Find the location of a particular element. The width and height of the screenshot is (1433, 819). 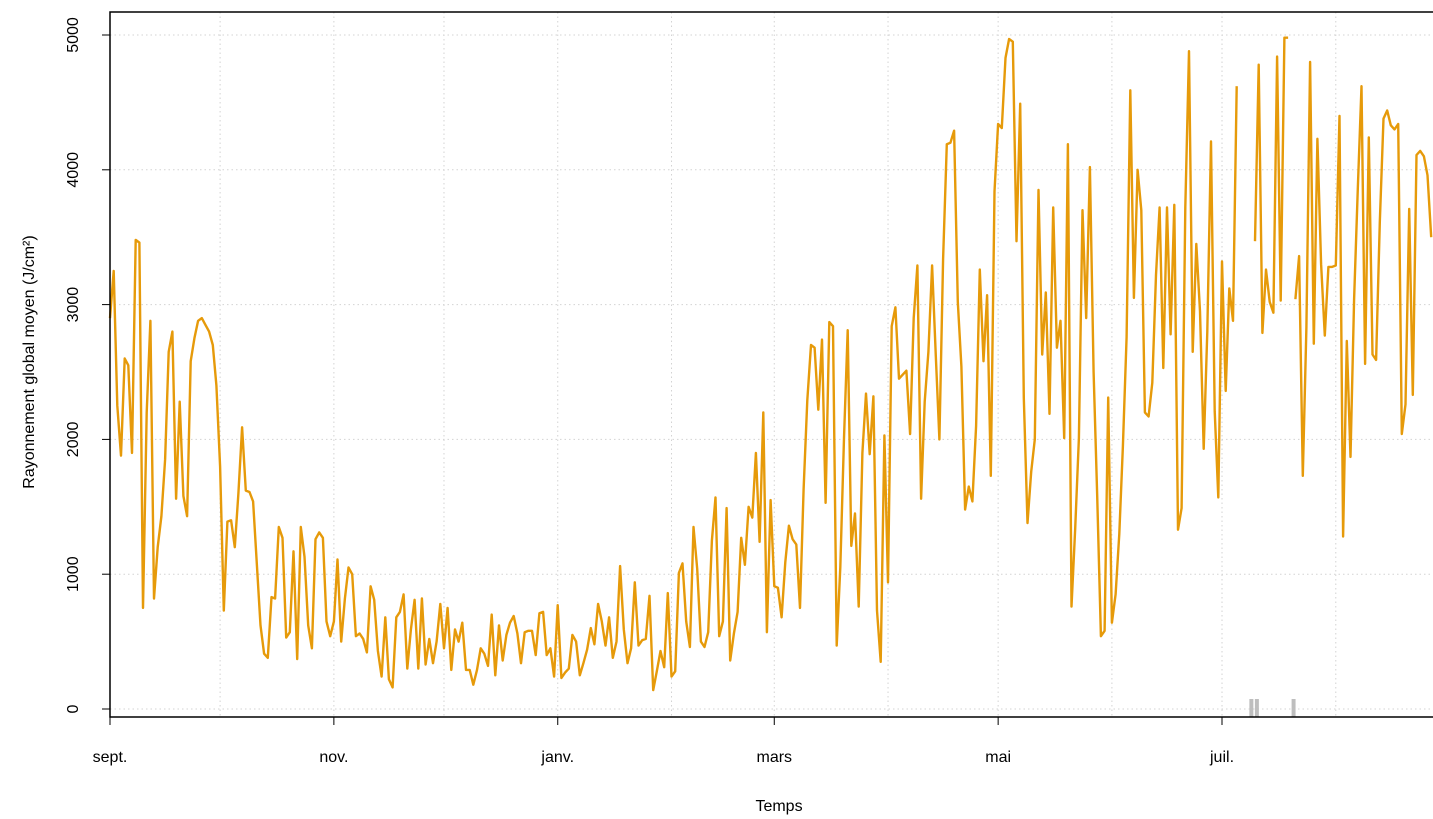

x-tick-label: sept. is located at coordinates (110, 757).